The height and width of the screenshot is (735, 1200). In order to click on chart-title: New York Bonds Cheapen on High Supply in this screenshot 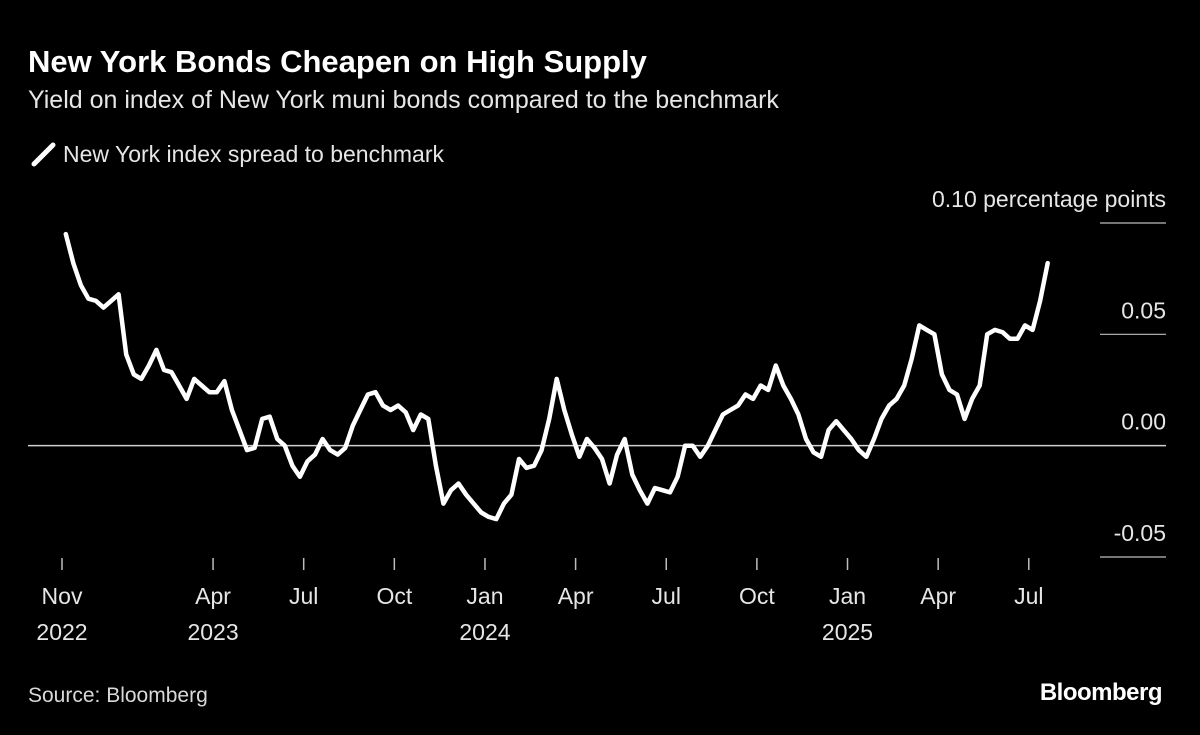, I will do `click(338, 61)`.